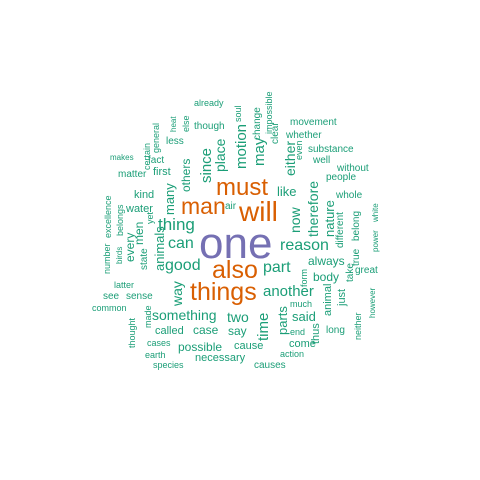 Image resolution: width=480 pixels, height=480 pixels. What do you see at coordinates (358, 326) in the screenshot?
I see `cloud-word: neither` at bounding box center [358, 326].